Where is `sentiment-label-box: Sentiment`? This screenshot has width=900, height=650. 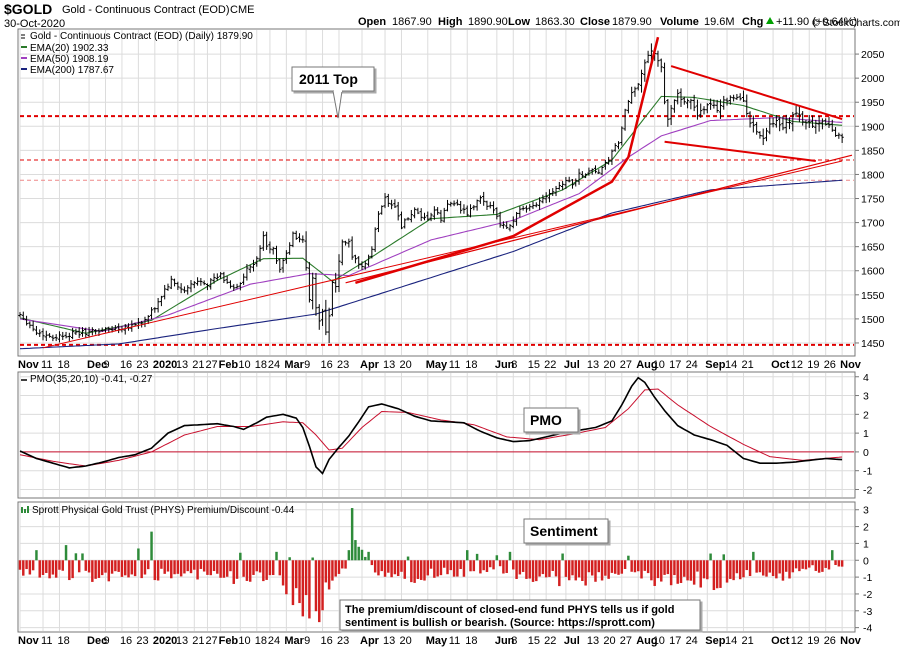 sentiment-label-box: Sentiment is located at coordinates (566, 531).